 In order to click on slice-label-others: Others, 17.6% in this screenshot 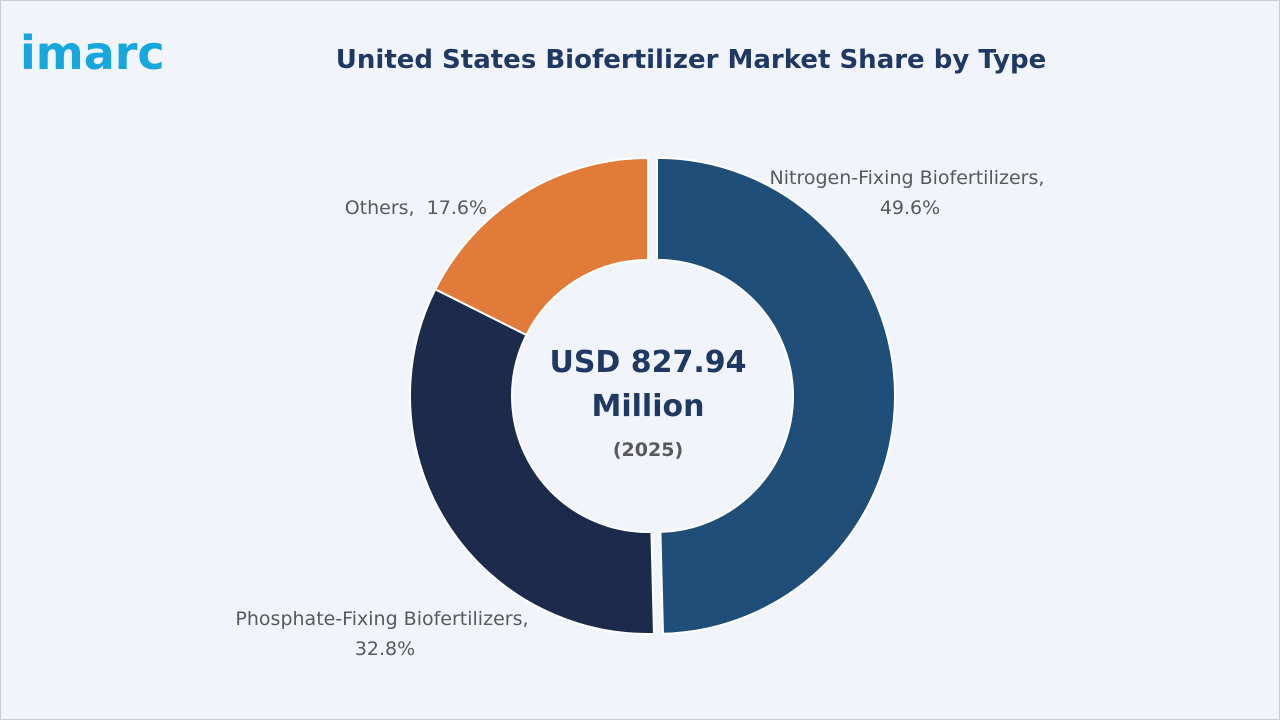, I will do `click(416, 208)`.